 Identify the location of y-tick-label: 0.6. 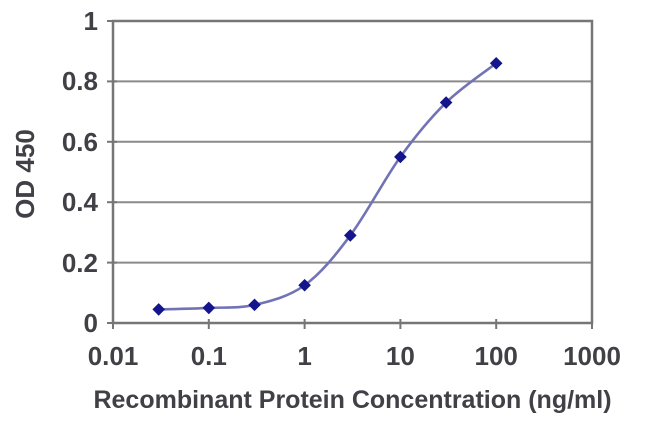
(79, 141).